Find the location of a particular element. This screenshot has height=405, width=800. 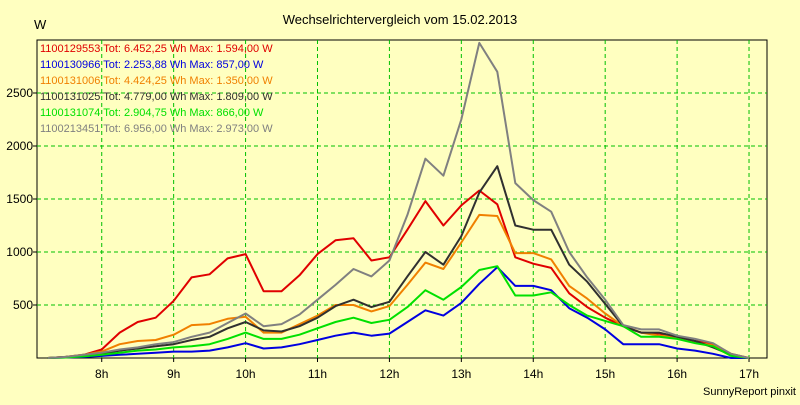

x-tick-label: 12h is located at coordinates (389, 374).